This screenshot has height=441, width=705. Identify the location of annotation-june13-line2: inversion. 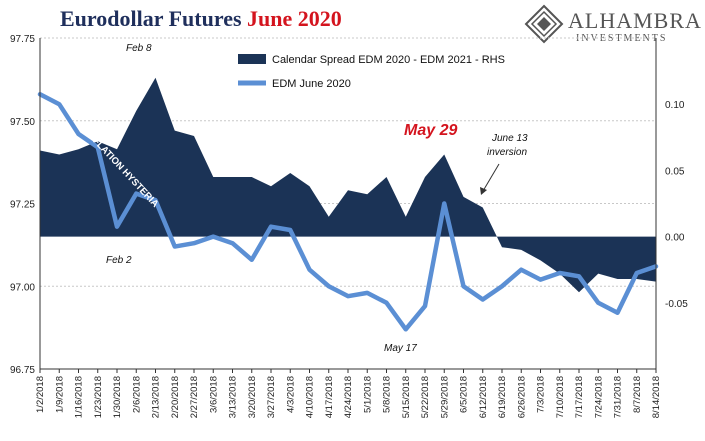
(507, 152).